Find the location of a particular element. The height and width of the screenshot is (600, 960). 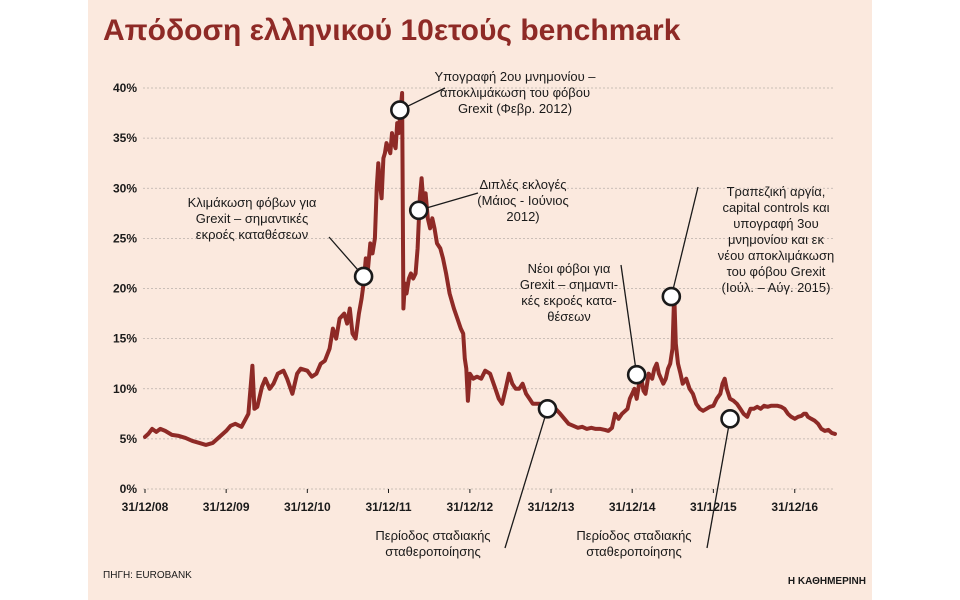

x-tick-label: 31/12/09 is located at coordinates (226, 507).